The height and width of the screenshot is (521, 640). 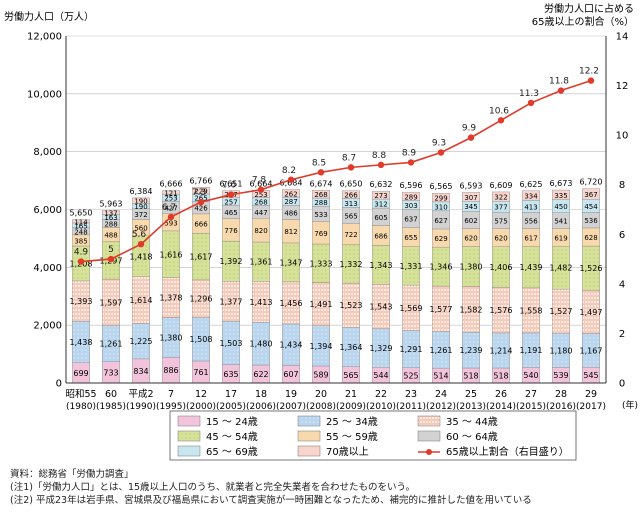 What do you see at coordinates (411, 394) in the screenshot?
I see `x-tick-label: 23` at bounding box center [411, 394].